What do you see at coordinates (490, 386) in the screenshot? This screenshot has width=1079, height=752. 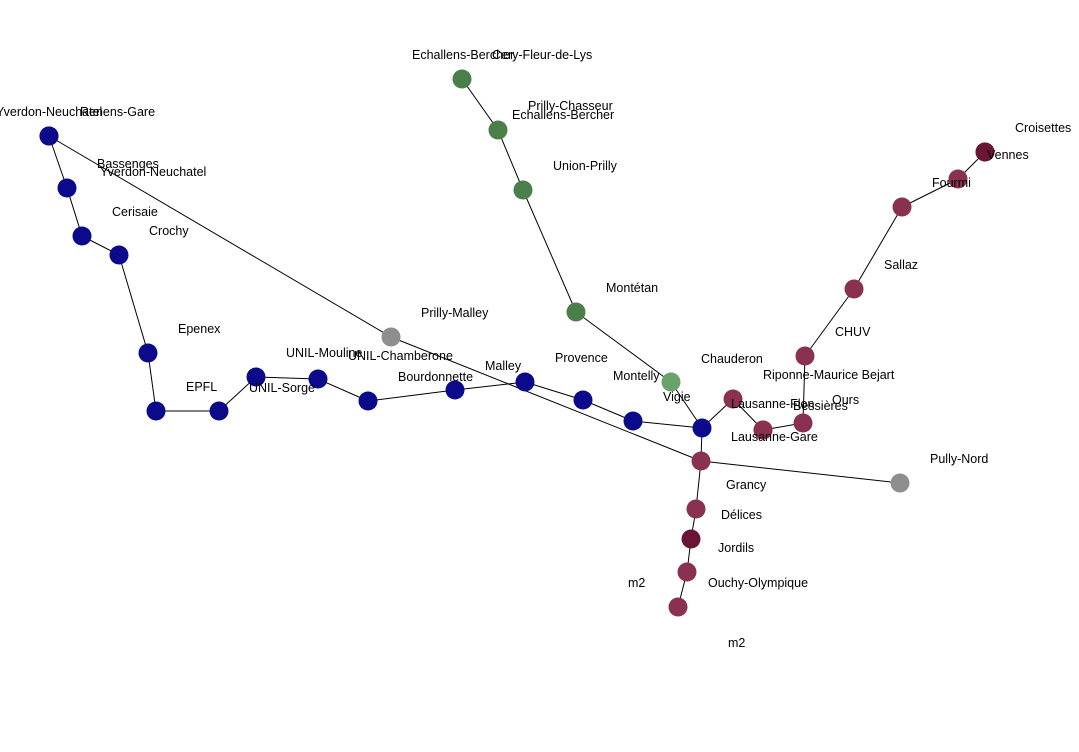 I see `edge-bourdonnette-malley` at bounding box center [490, 386].